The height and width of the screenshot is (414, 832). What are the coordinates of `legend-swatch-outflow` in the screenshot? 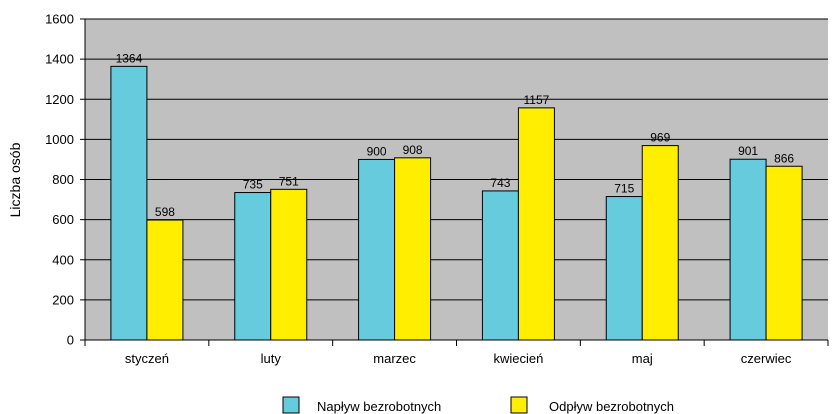 It's located at (519, 405).